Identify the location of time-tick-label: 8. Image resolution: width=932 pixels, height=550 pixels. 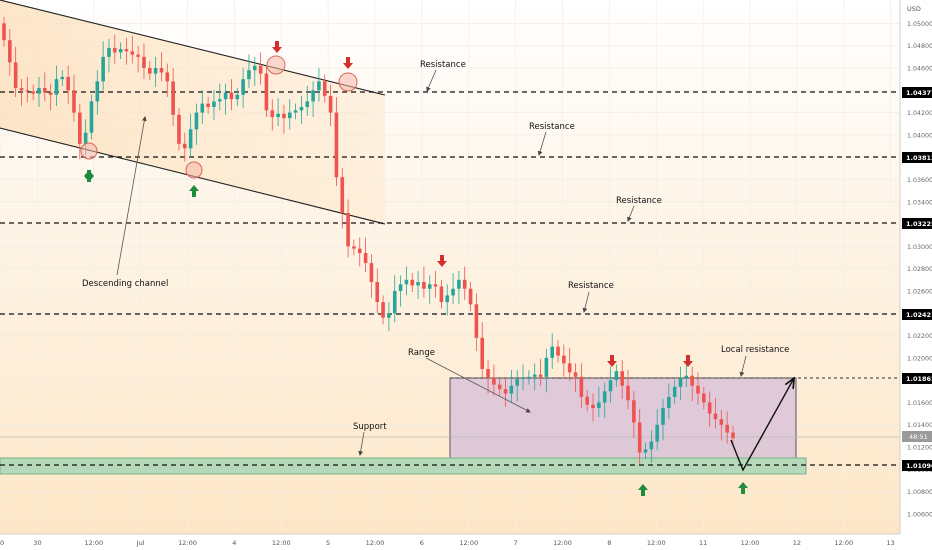
(609, 543).